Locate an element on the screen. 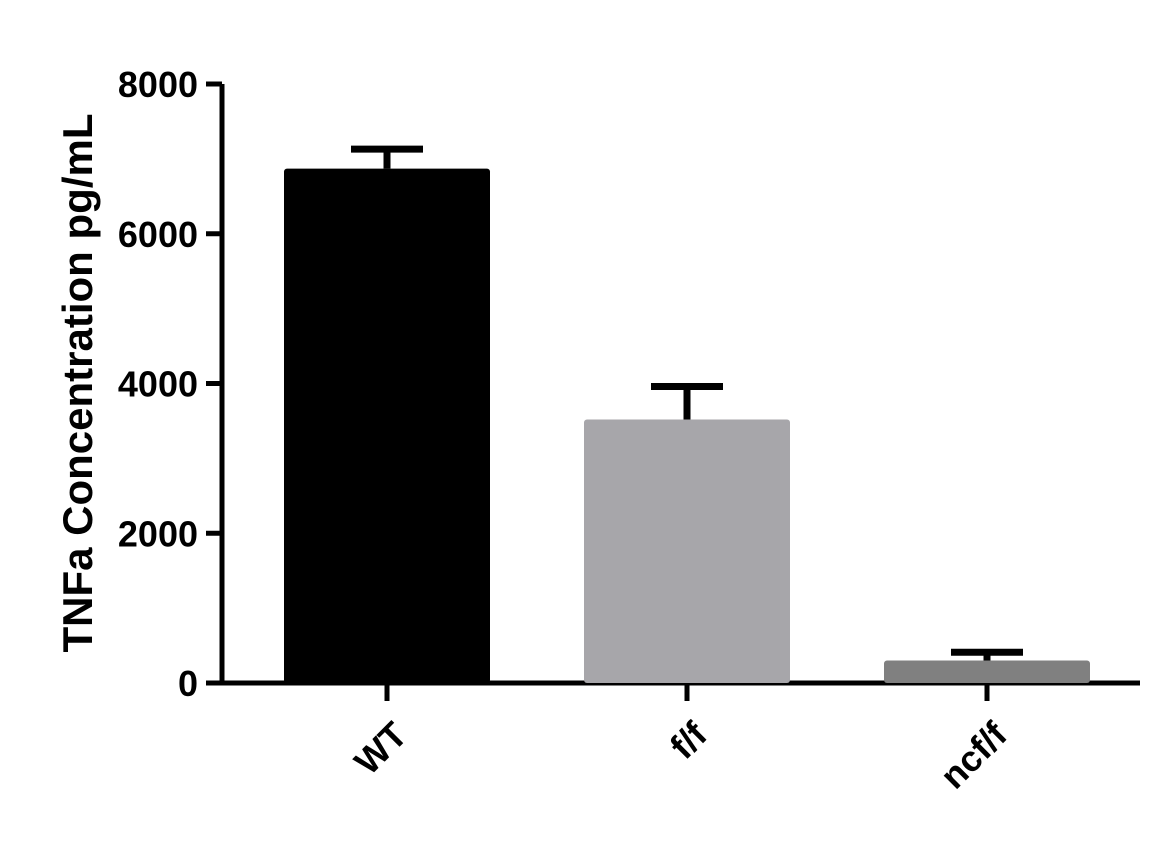  y-tick-label: 4000 is located at coordinates (158, 384).